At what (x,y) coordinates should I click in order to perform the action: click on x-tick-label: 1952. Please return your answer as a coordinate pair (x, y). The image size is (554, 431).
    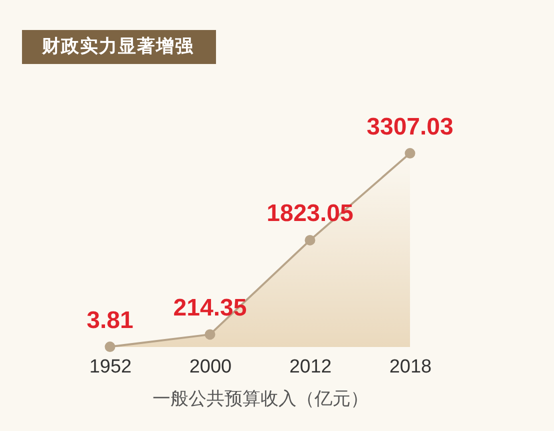
    Looking at the image, I should click on (110, 367).